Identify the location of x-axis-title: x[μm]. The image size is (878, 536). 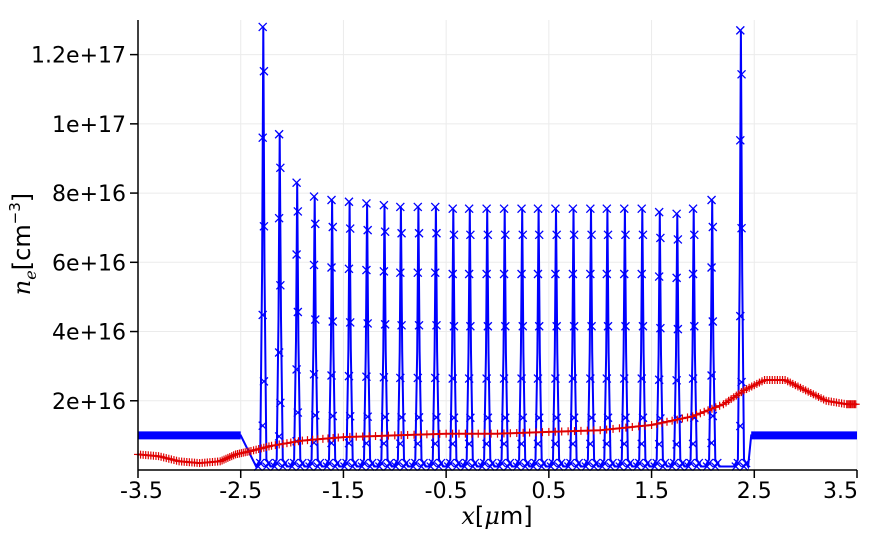
(496, 516).